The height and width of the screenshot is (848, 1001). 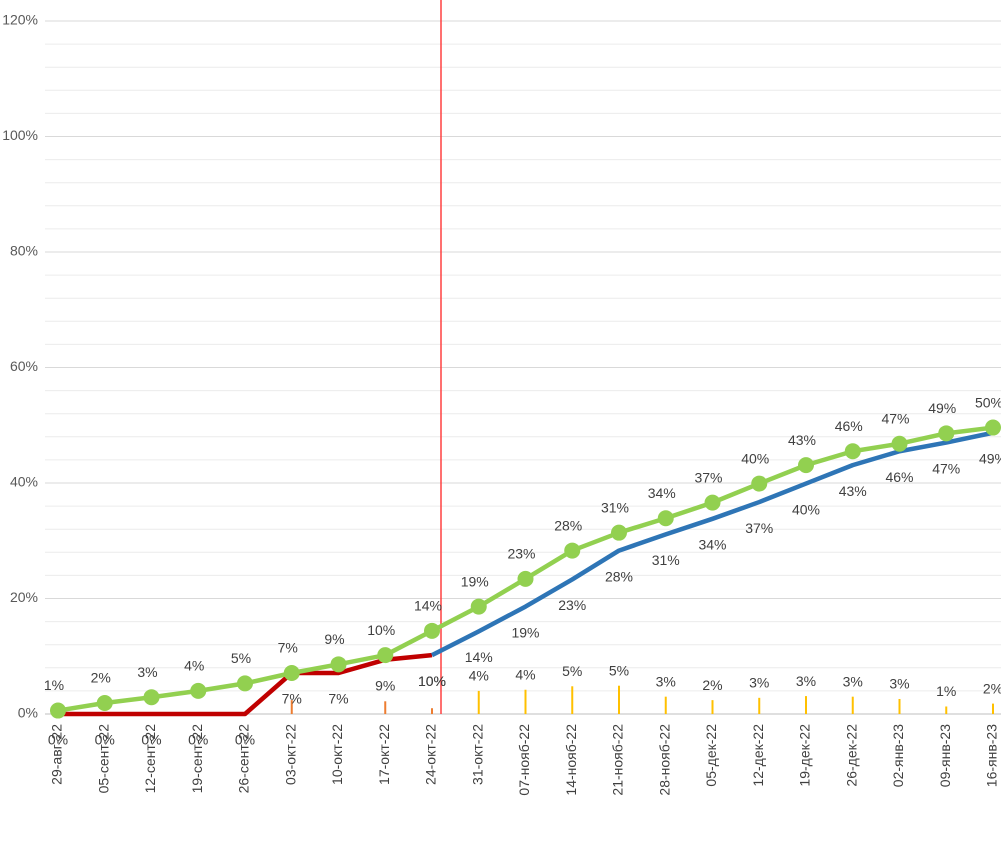 What do you see at coordinates (898, 755) in the screenshot?
I see `x-tick-label: 02-янв-23` at bounding box center [898, 755].